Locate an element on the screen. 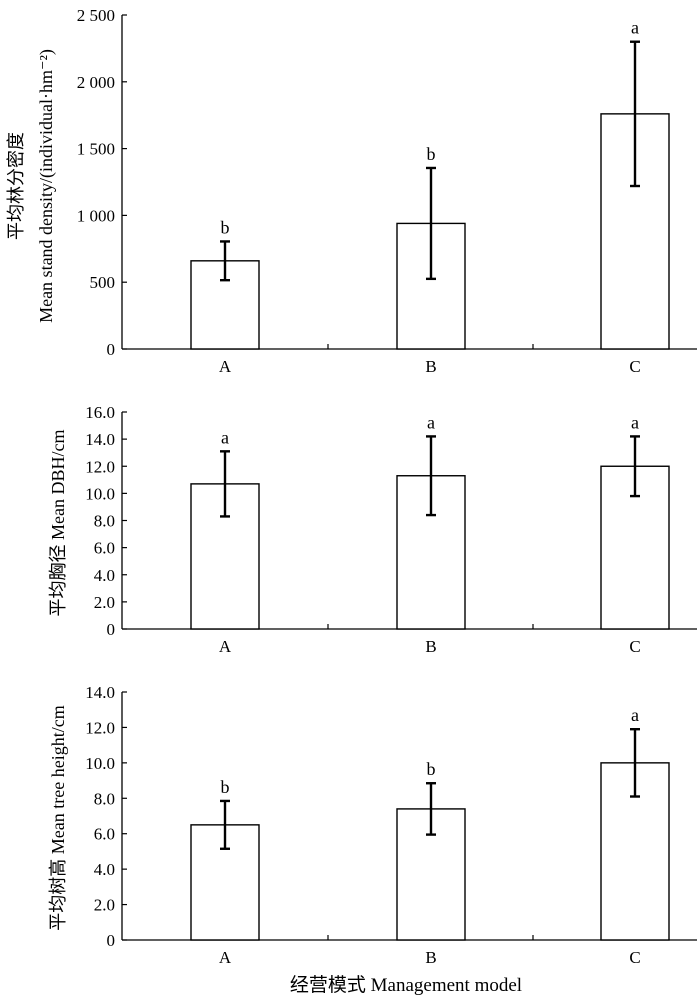  y-tick-label: 500 is located at coordinates (103, 282).